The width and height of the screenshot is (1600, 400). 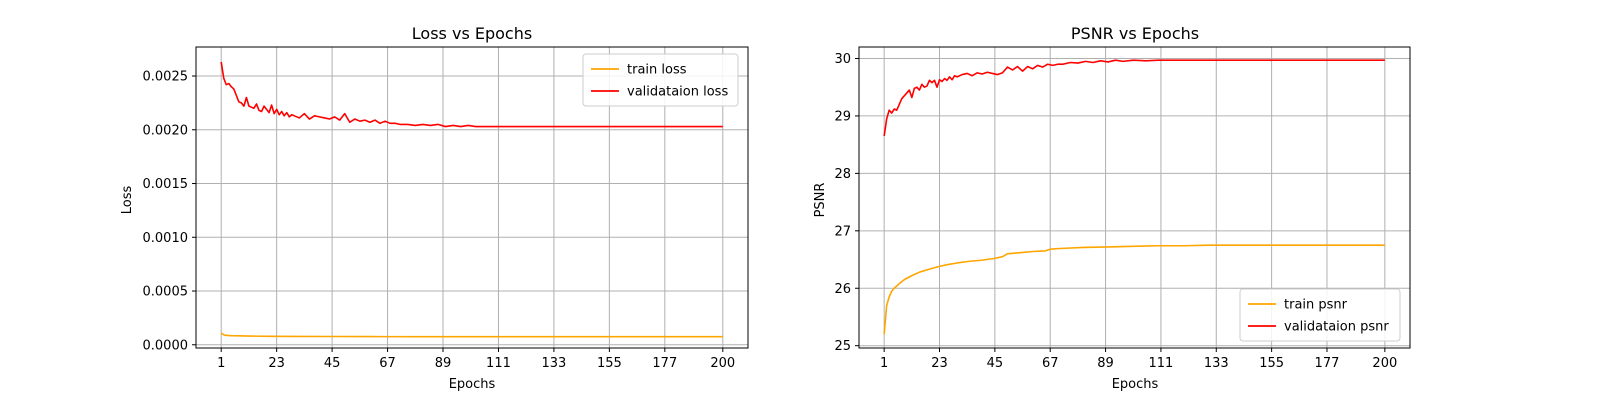 What do you see at coordinates (166, 184) in the screenshot?
I see `y-tick-label: 0.0015` at bounding box center [166, 184].